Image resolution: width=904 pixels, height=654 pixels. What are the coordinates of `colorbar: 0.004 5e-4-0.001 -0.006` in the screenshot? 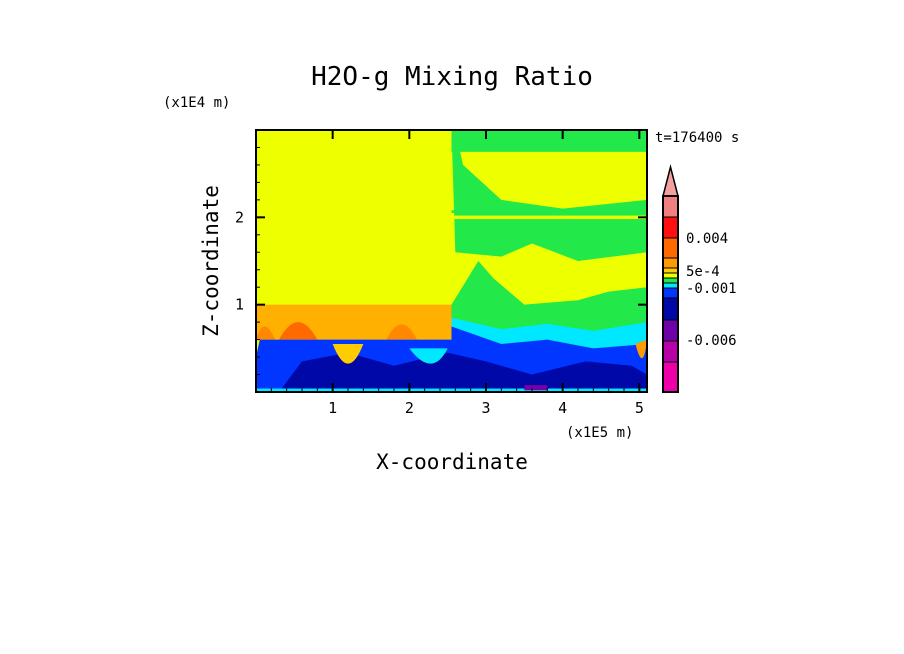 It's located at (699, 278).